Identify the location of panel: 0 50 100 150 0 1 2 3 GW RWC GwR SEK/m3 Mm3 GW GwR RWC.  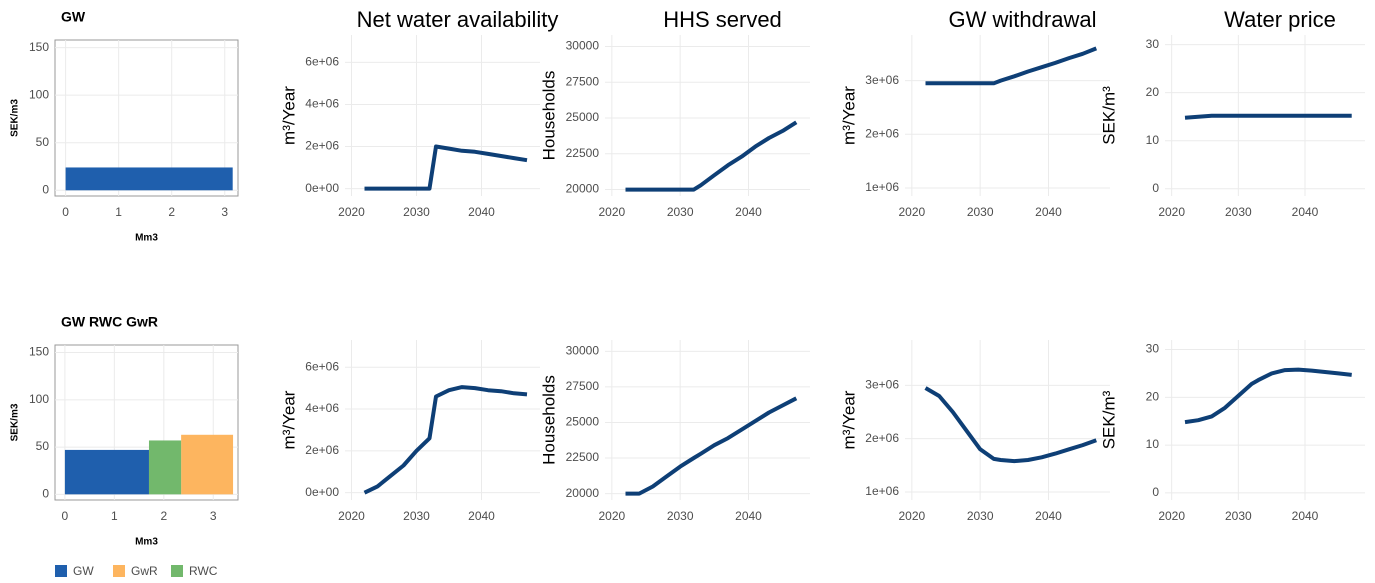
(124, 446).